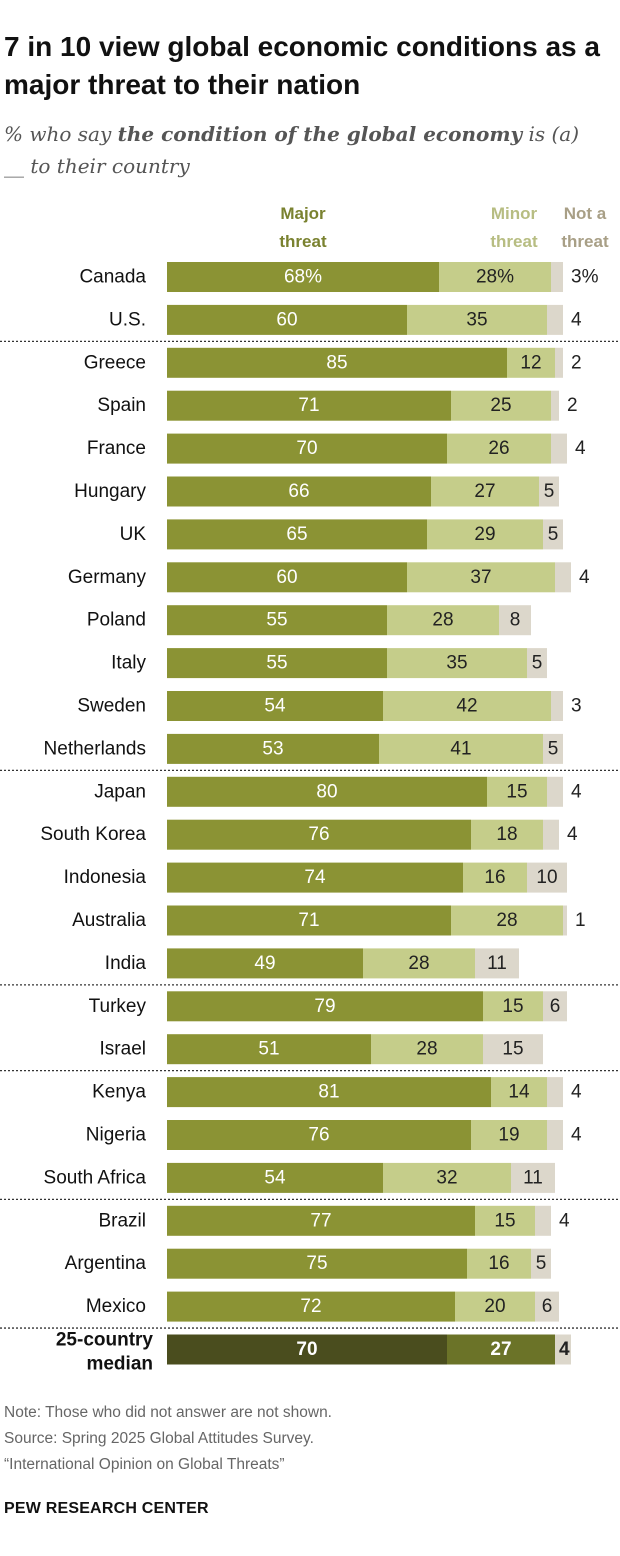  I want to click on value-label-major: 65, so click(296, 534).